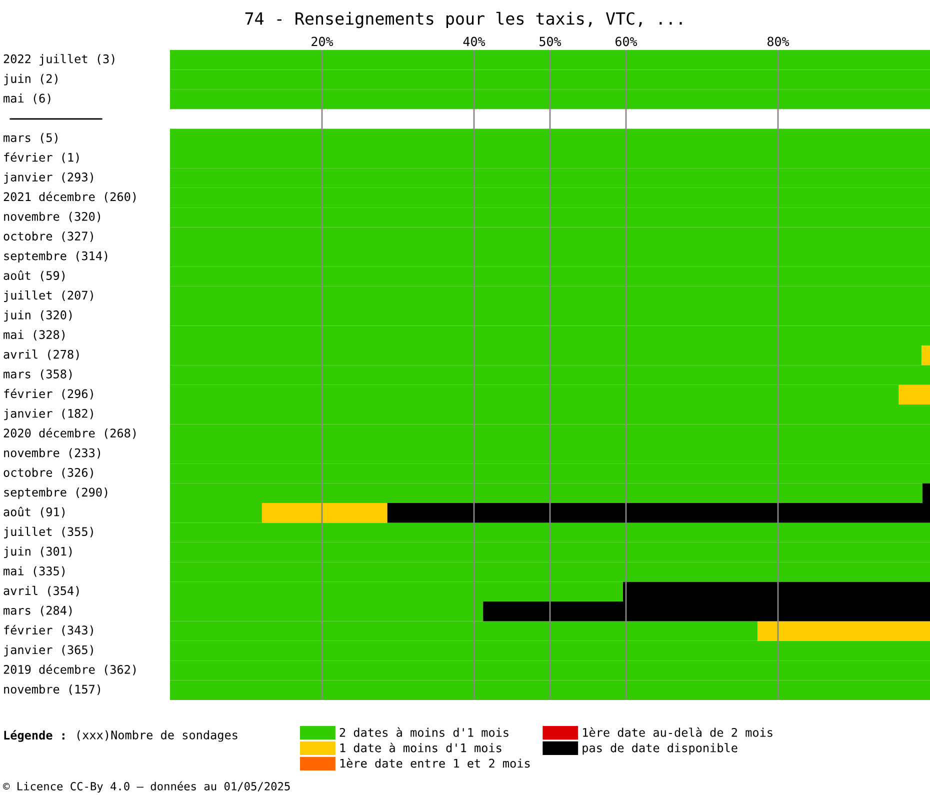 The height and width of the screenshot is (795, 930). Describe the element at coordinates (48, 414) in the screenshot. I see `y-tick-label: janvier (182)` at that location.